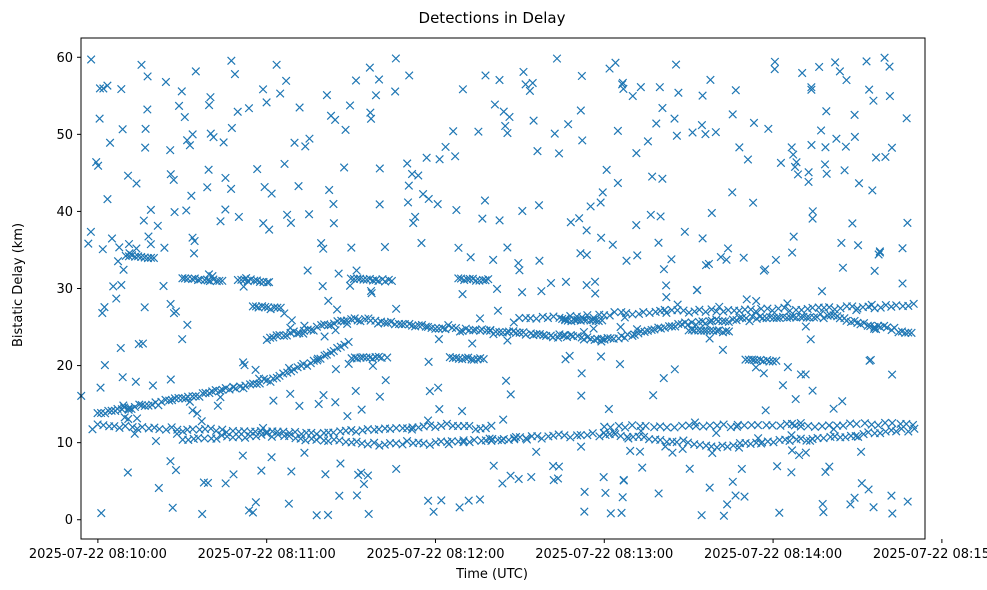  Describe the element at coordinates (491, 574) in the screenshot. I see `x-axis-label: Time (UTC)` at that location.